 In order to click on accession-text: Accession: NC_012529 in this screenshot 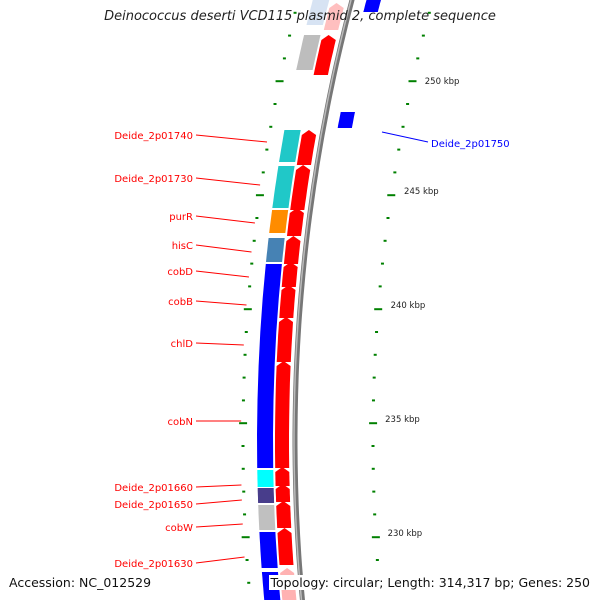, I will do `click(80, 582)`.